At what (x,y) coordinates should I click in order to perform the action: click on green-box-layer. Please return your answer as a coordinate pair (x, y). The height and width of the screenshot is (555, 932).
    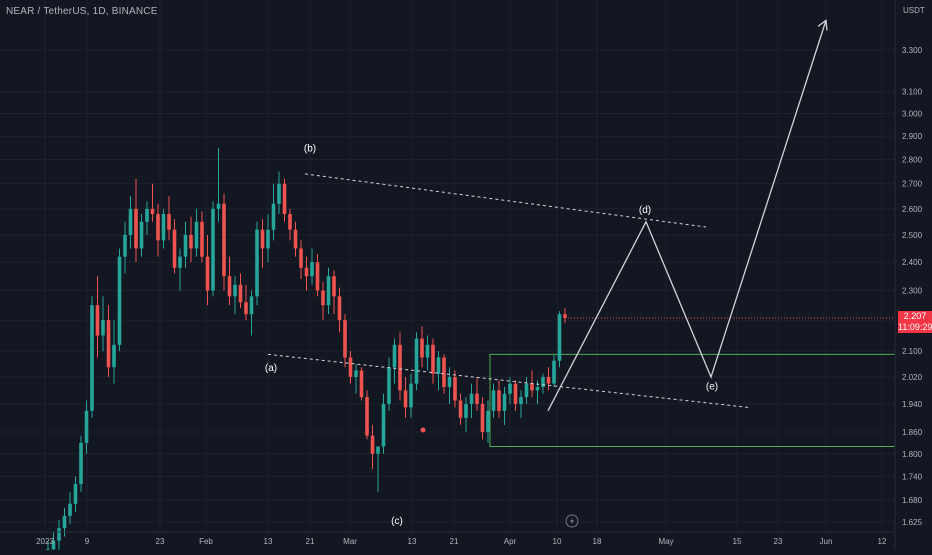
    Looking at the image, I should click on (692, 400).